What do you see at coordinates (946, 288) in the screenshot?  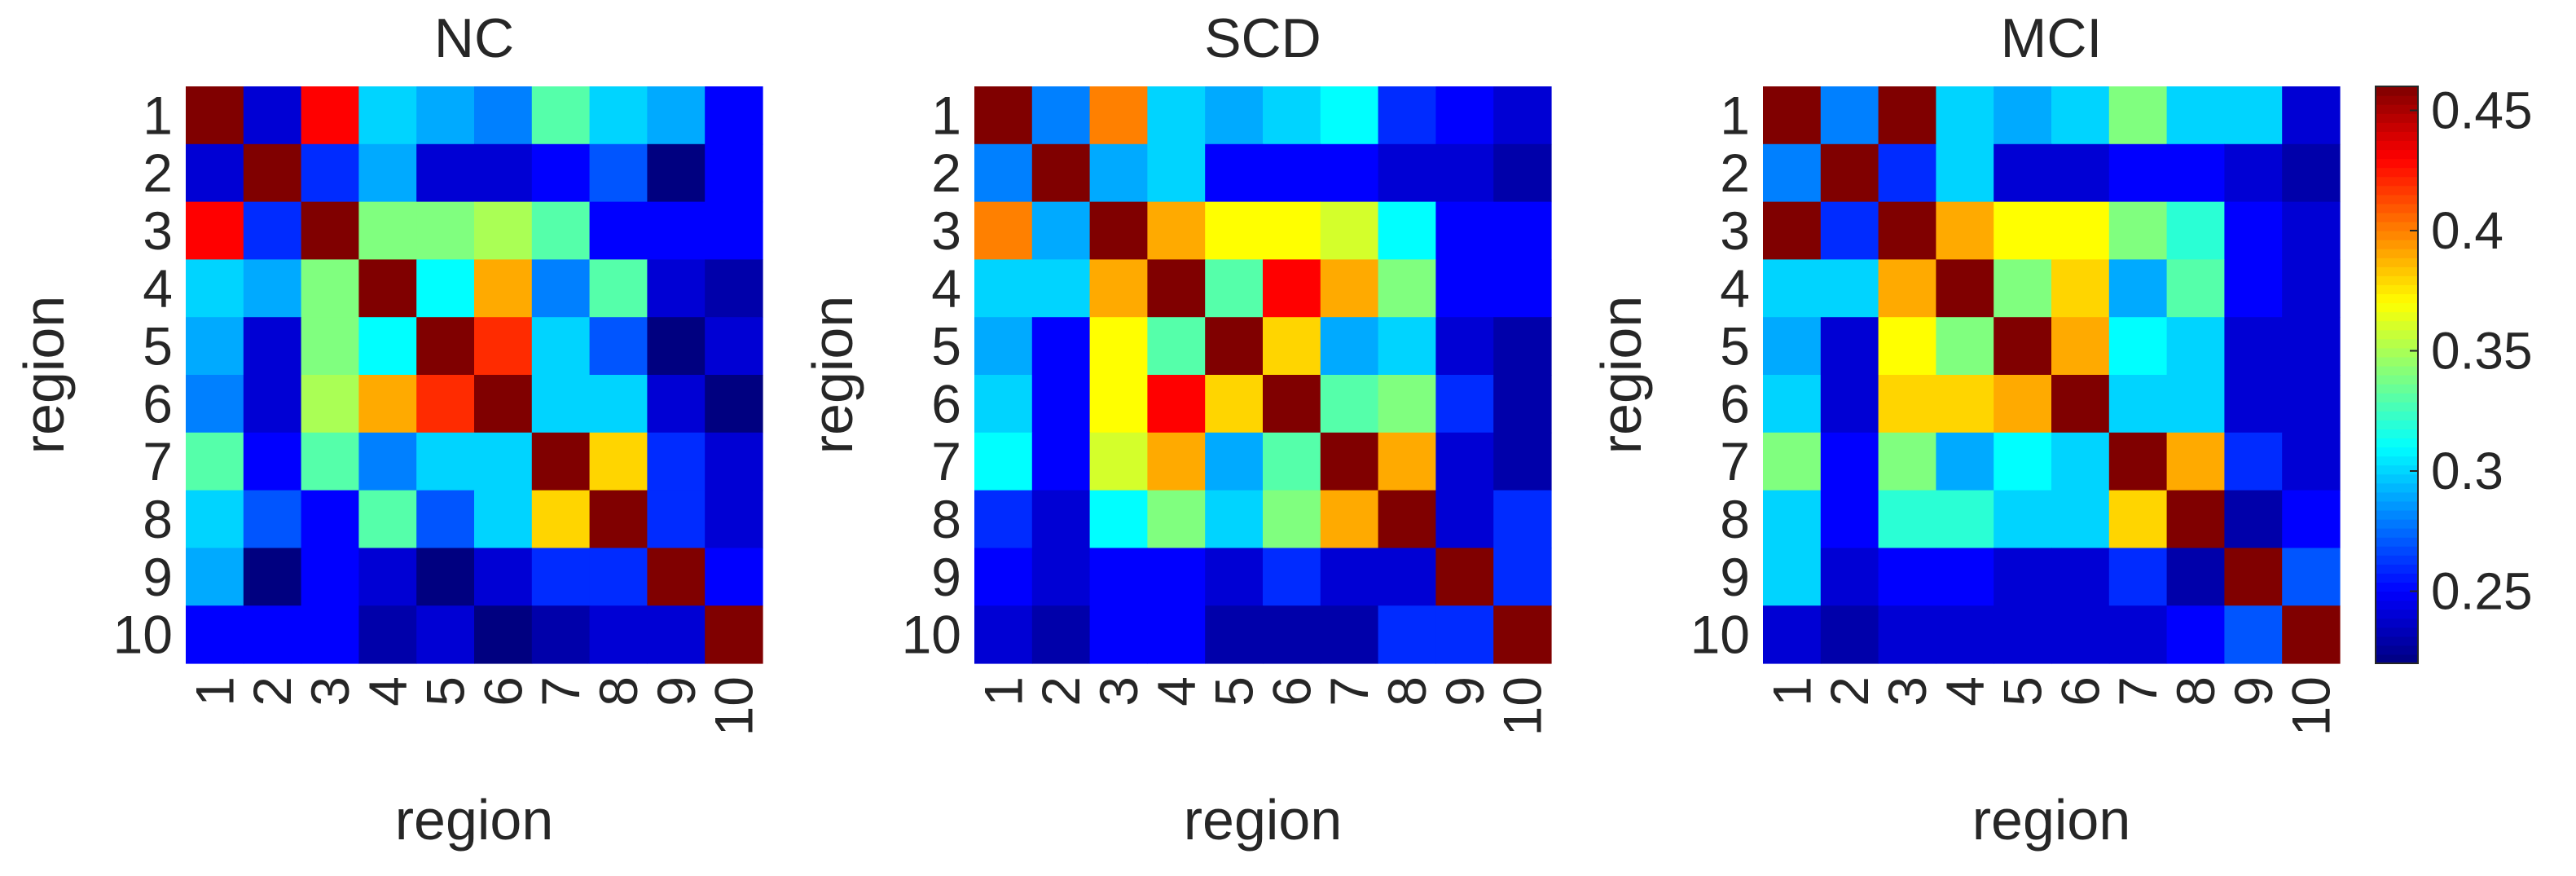 I see `y-tick-label: 4` at bounding box center [946, 288].